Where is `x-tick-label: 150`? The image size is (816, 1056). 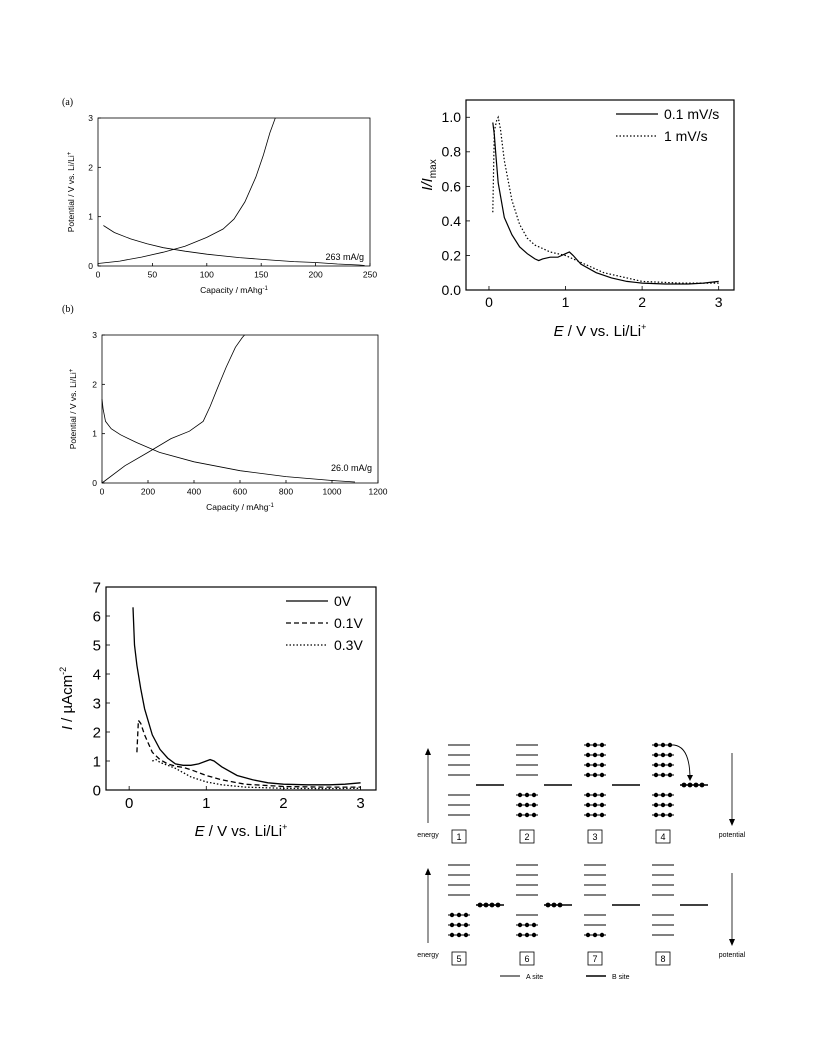
x-tick-label: 150 is located at coordinates (261, 275).